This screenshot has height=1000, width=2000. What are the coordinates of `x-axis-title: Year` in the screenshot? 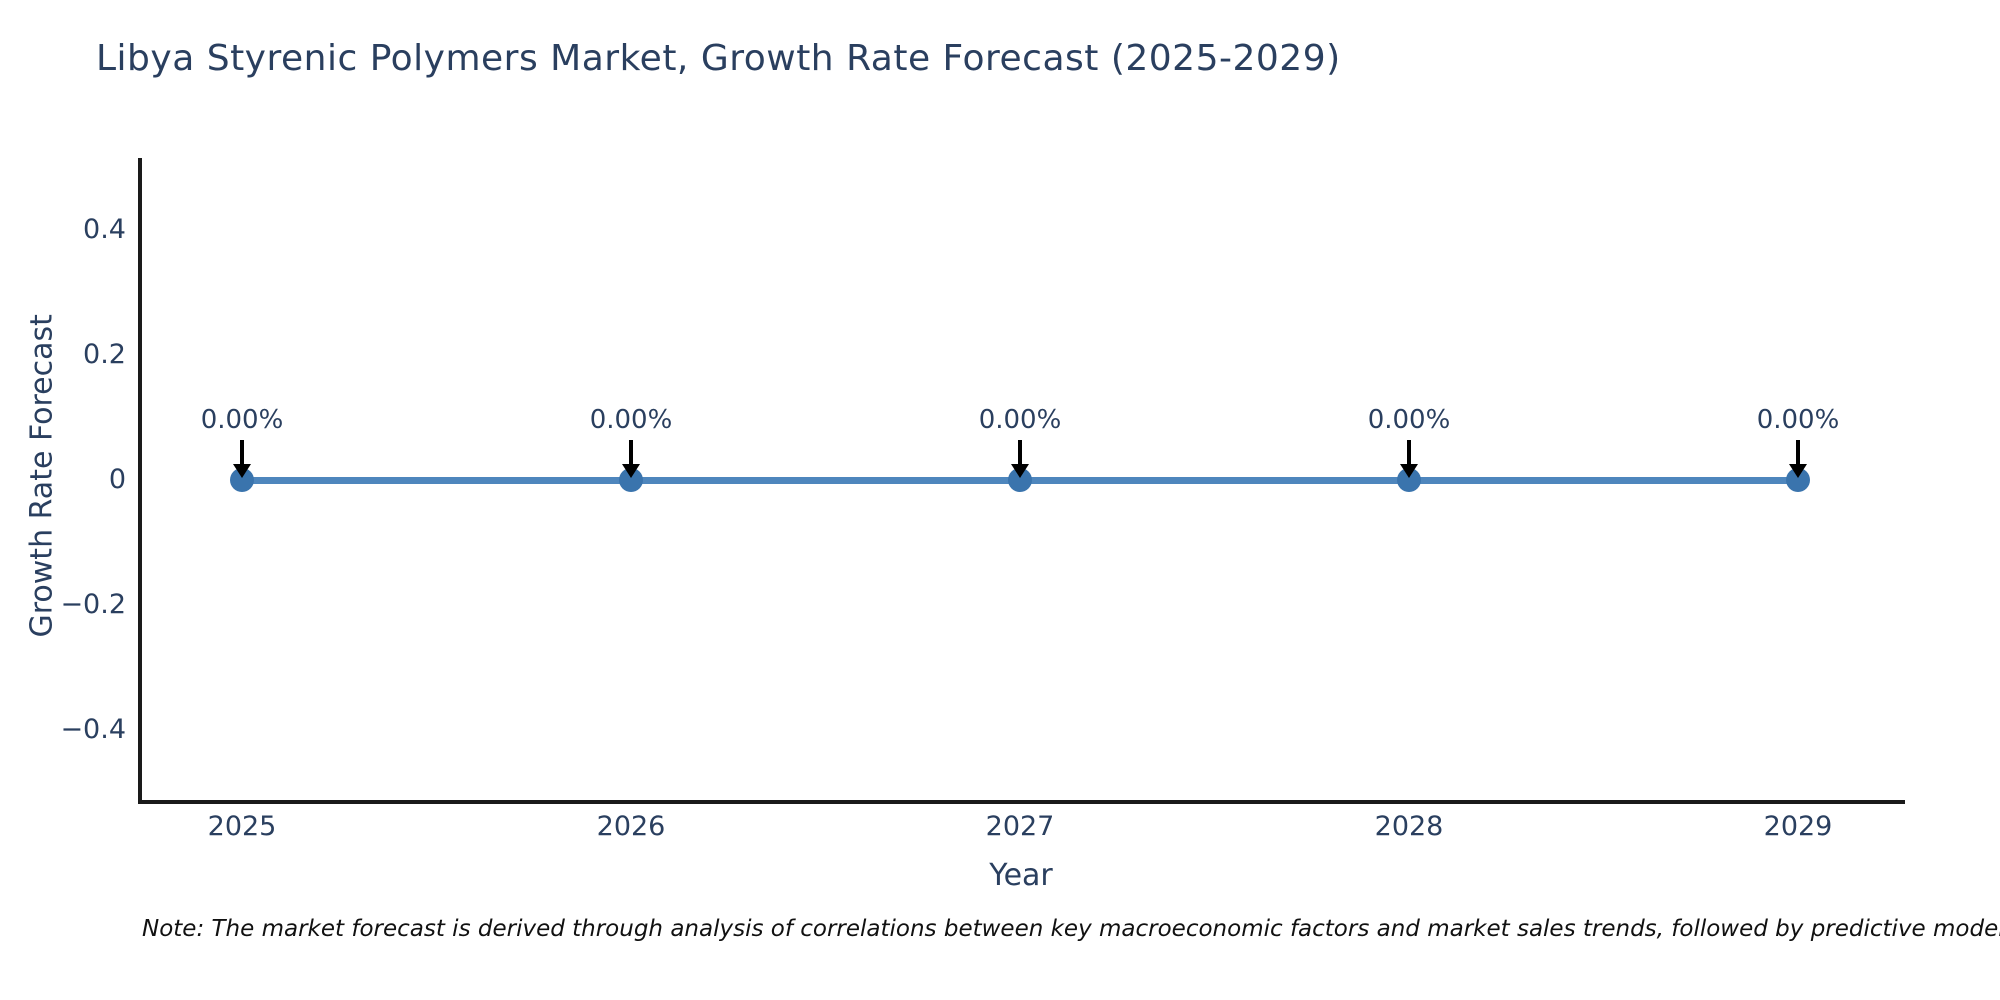 It's located at (1021, 875).